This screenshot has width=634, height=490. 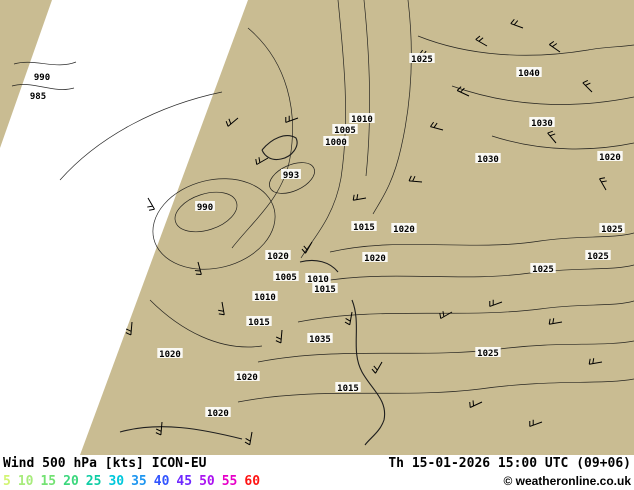 I want to click on contour-label: 990, so click(x=42, y=78).